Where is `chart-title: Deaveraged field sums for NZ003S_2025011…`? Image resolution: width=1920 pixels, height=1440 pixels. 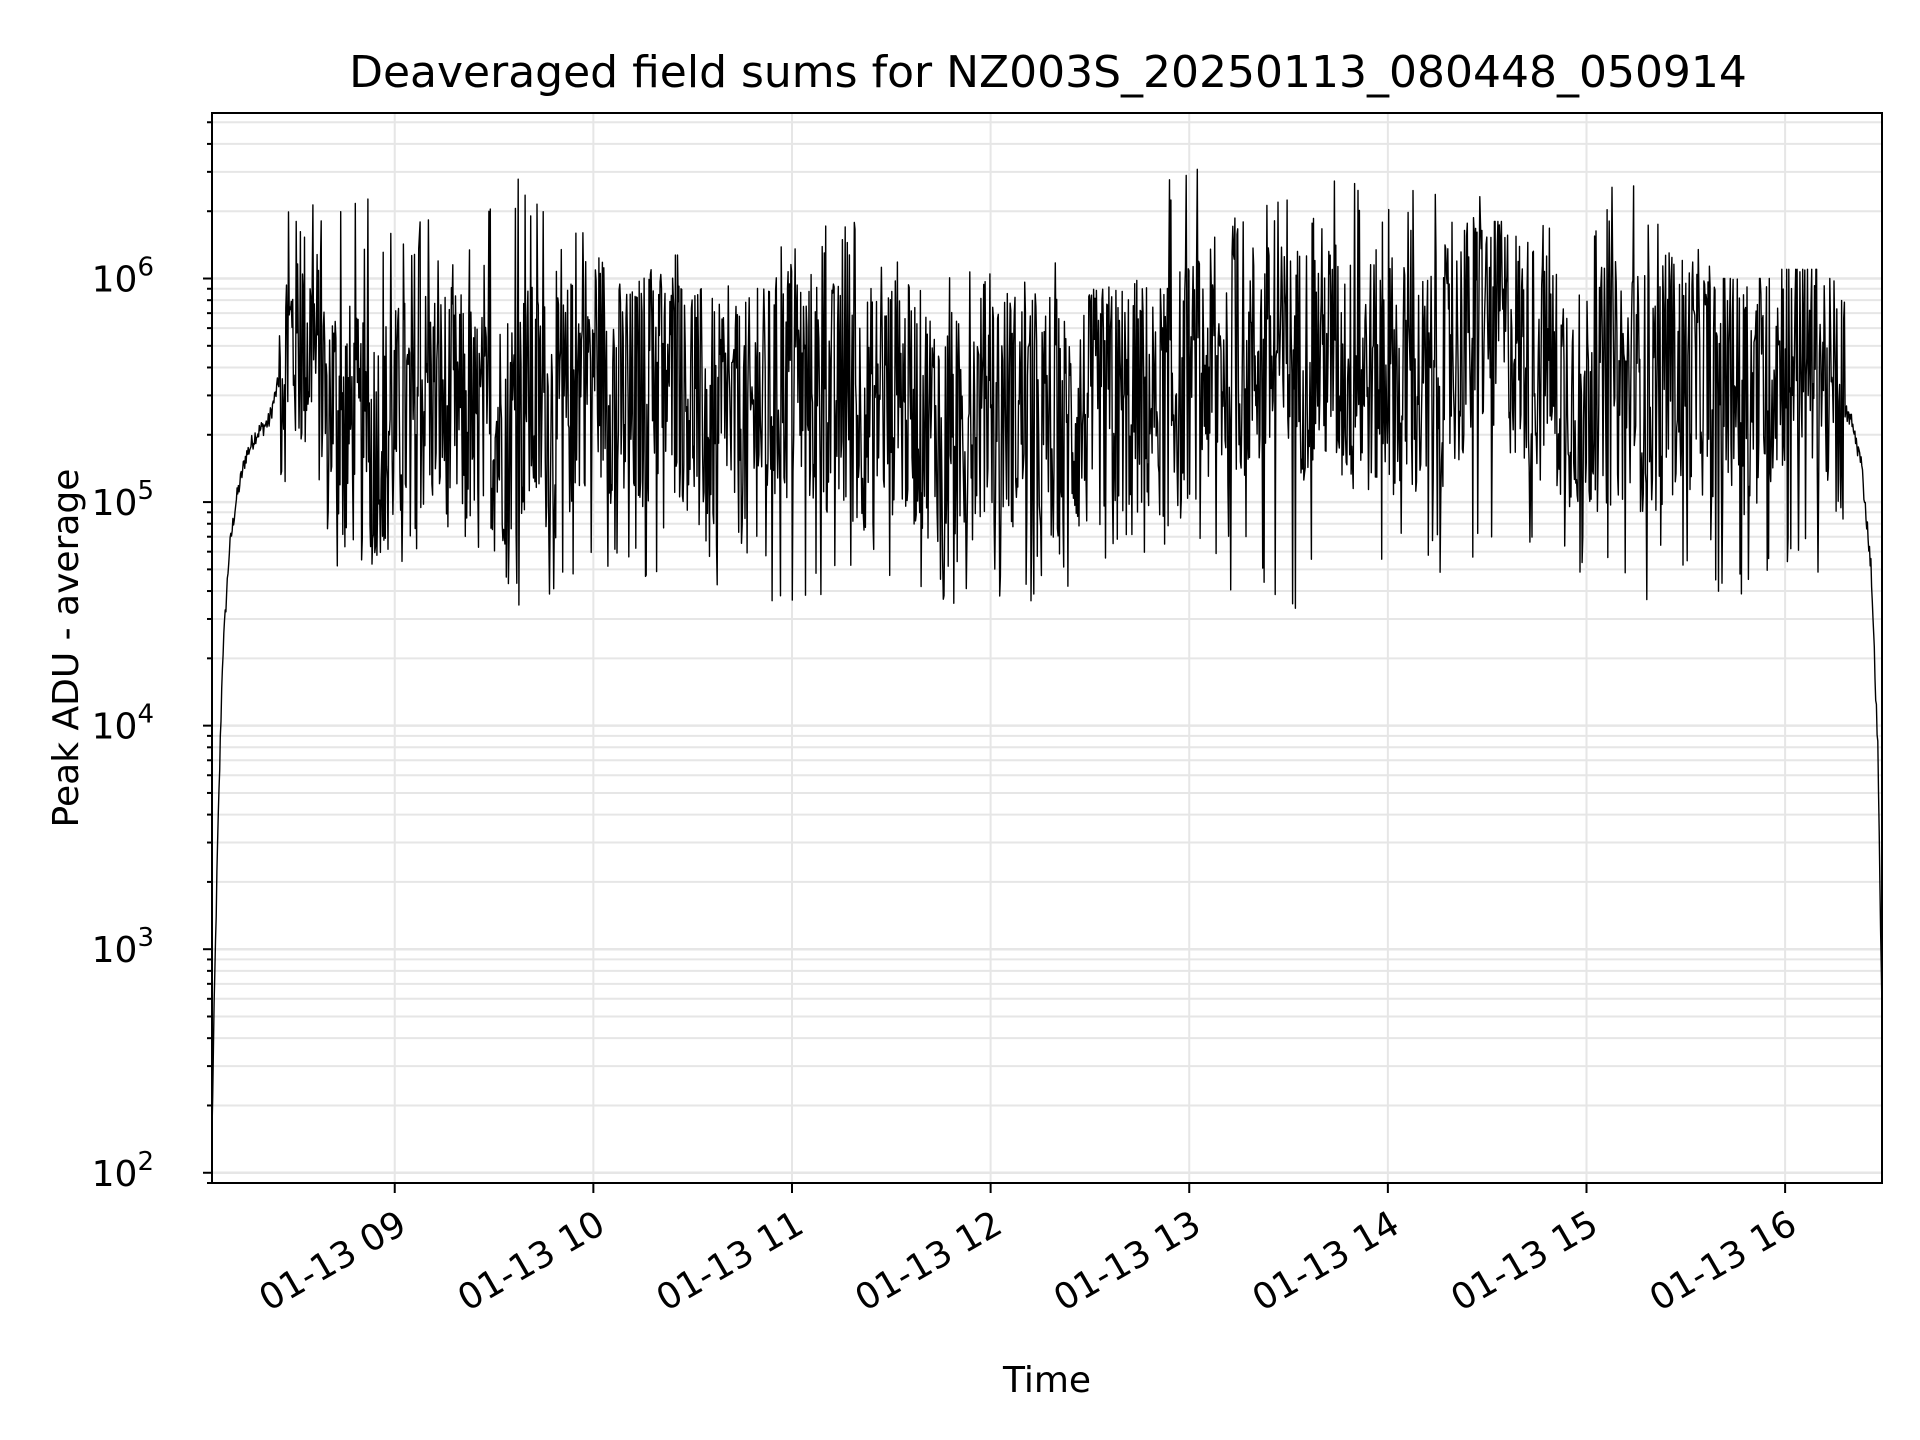 chart-title: Deaveraged field sums for NZ003S_2025011… is located at coordinates (1048, 72).